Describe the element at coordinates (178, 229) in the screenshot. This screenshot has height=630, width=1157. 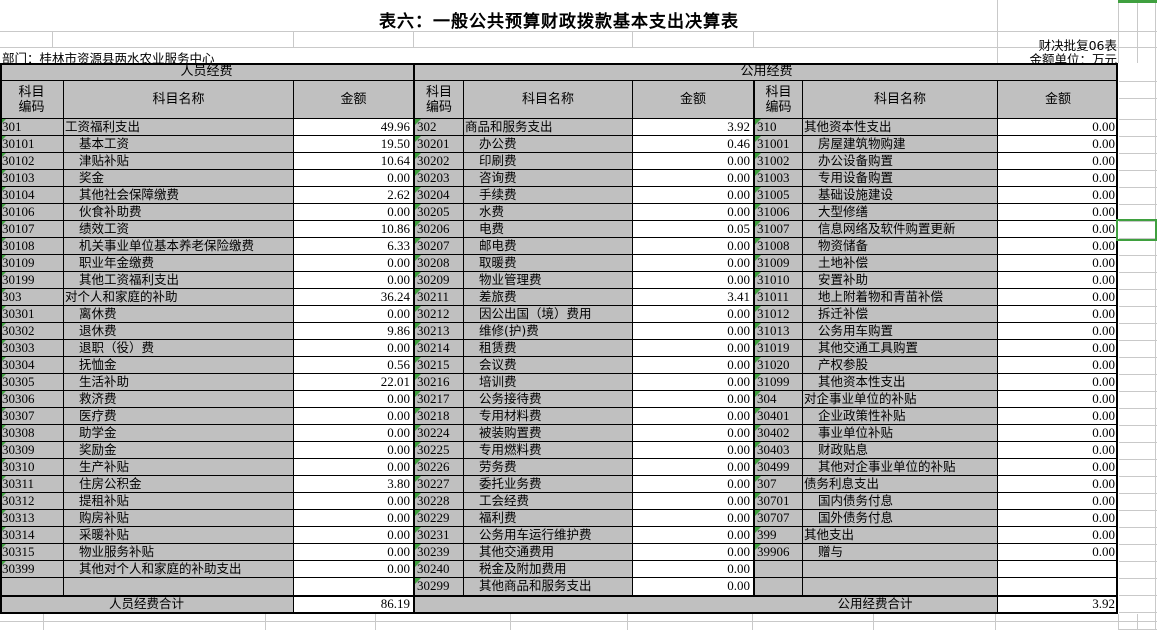
I see `subject-name-cell: 绩效工资` at that location.